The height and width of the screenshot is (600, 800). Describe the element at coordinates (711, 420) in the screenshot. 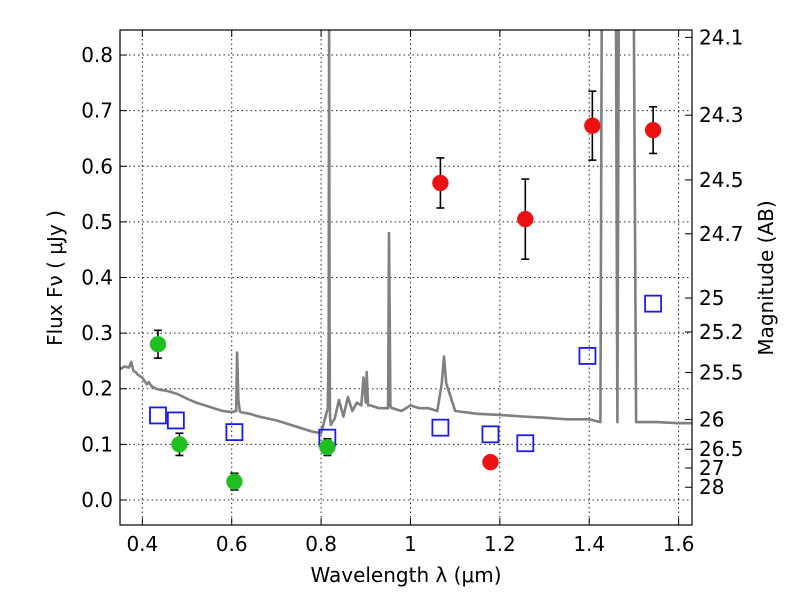

I see `right-tick-label: 26` at that location.